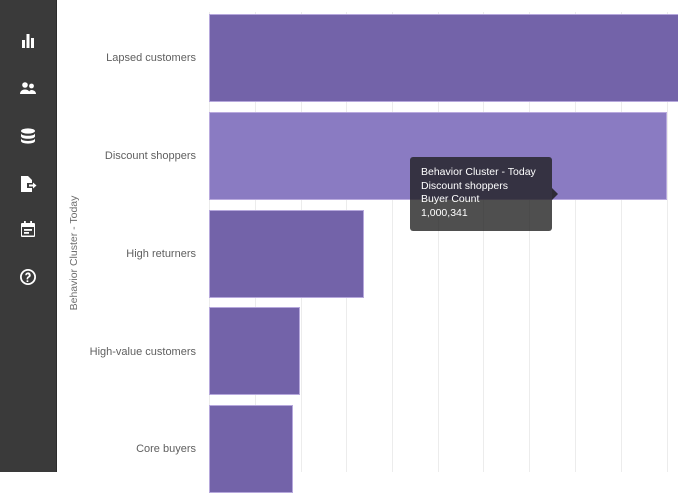 Image resolution: width=678 pixels, height=493 pixels. I want to click on category-label: Lapsed customers, so click(151, 58).